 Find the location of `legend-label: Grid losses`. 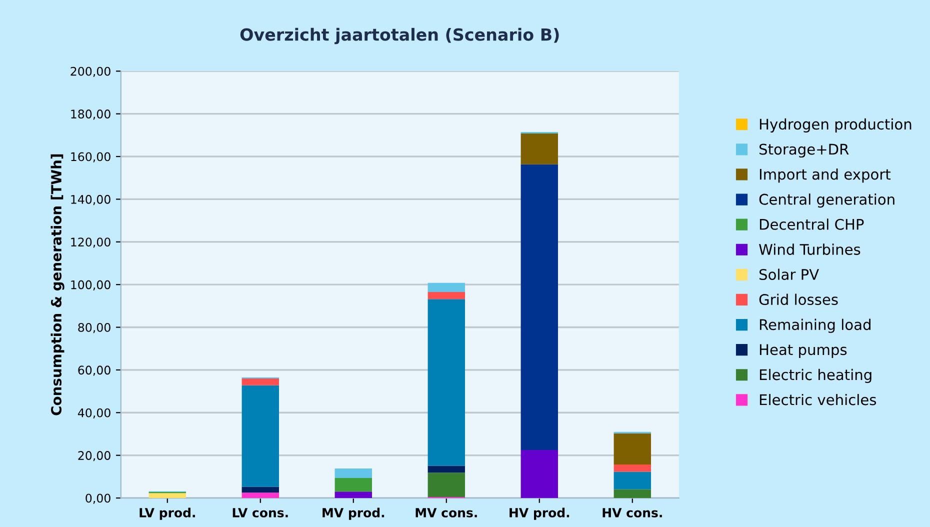

legend-label: Grid losses is located at coordinates (798, 300).